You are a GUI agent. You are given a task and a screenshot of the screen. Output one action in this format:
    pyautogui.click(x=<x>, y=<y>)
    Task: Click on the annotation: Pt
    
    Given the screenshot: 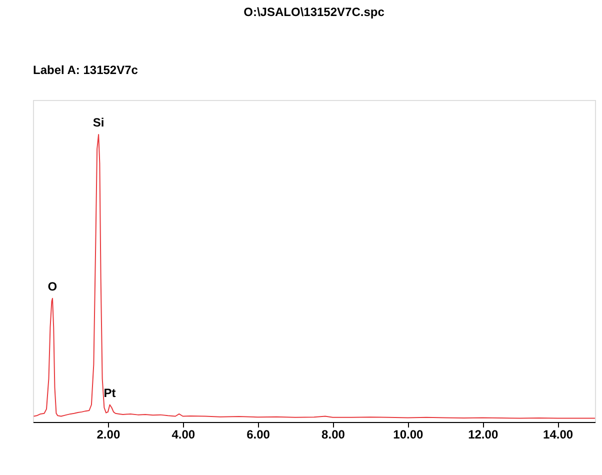 What is the action you would take?
    pyautogui.click(x=110, y=393)
    